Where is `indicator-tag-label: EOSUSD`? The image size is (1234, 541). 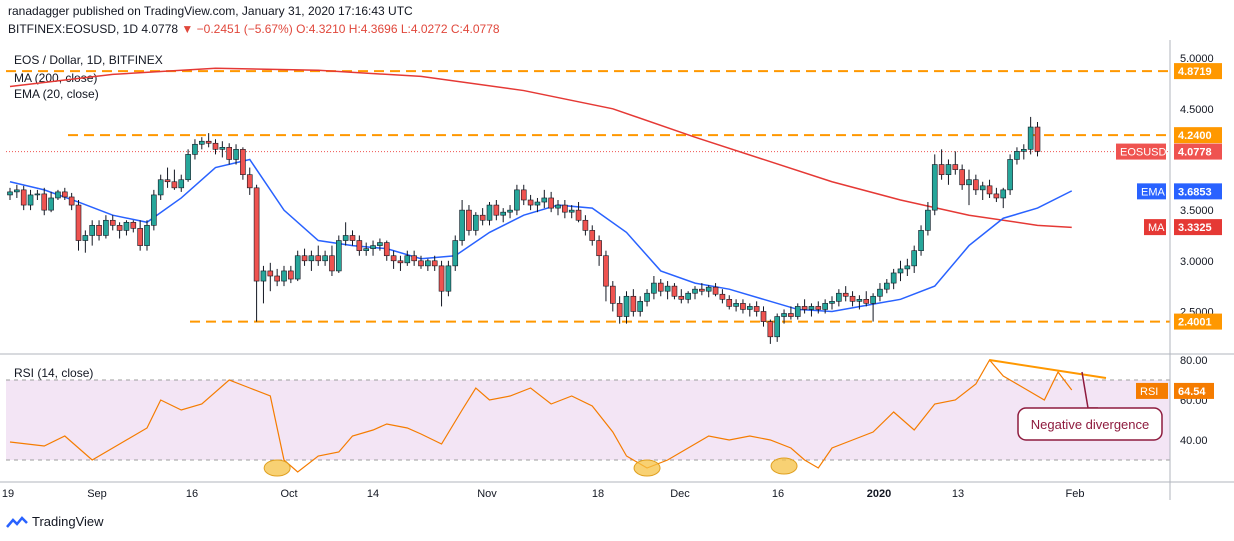 indicator-tag-label: EOSUSD is located at coordinates (1143, 153).